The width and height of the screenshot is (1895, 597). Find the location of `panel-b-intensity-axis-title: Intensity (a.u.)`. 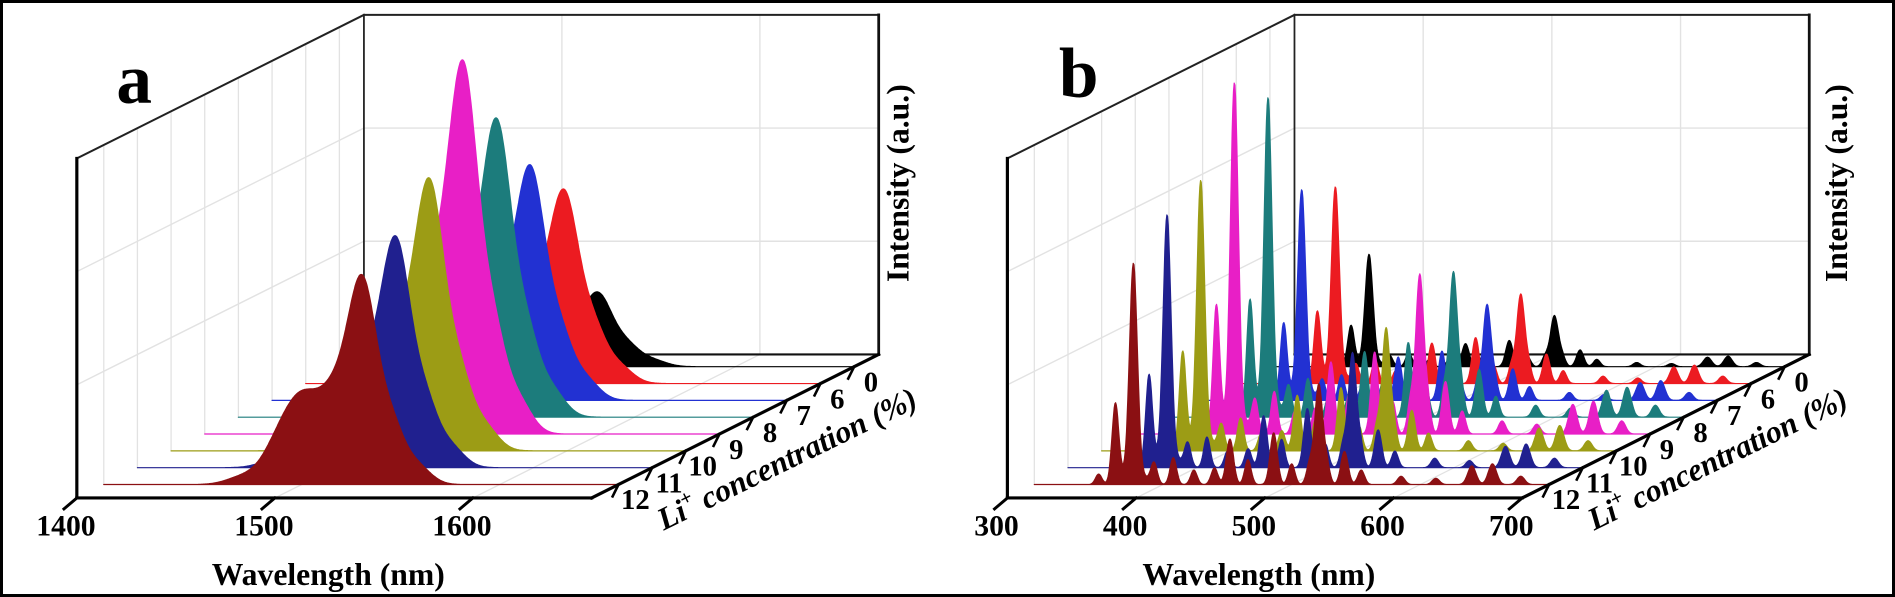

panel-b-intensity-axis-title: Intensity (a.u.) is located at coordinates (1836, 183).